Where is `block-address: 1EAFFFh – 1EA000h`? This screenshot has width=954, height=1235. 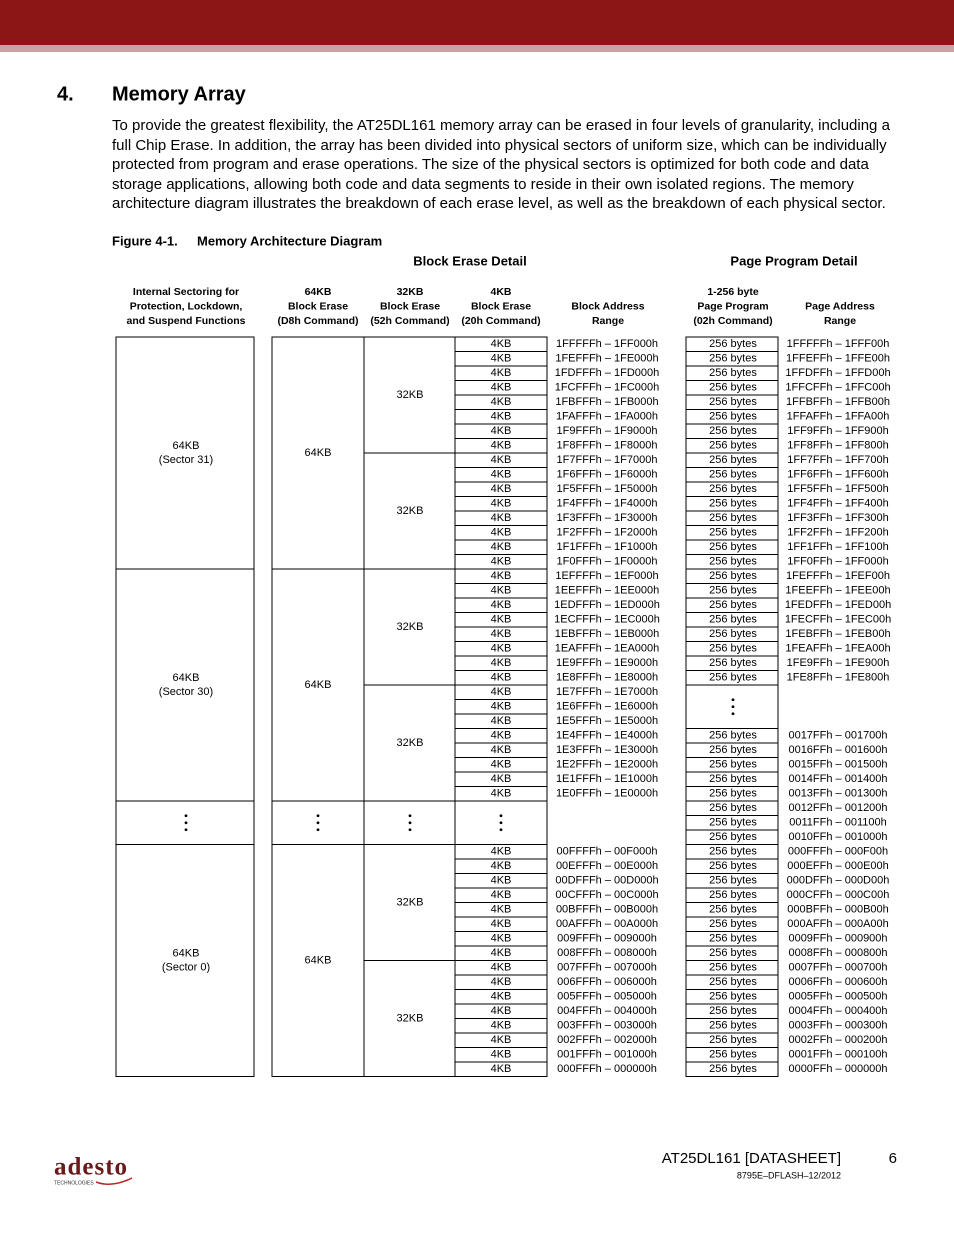 block-address: 1EAFFFh – 1EA000h is located at coordinates (607, 649).